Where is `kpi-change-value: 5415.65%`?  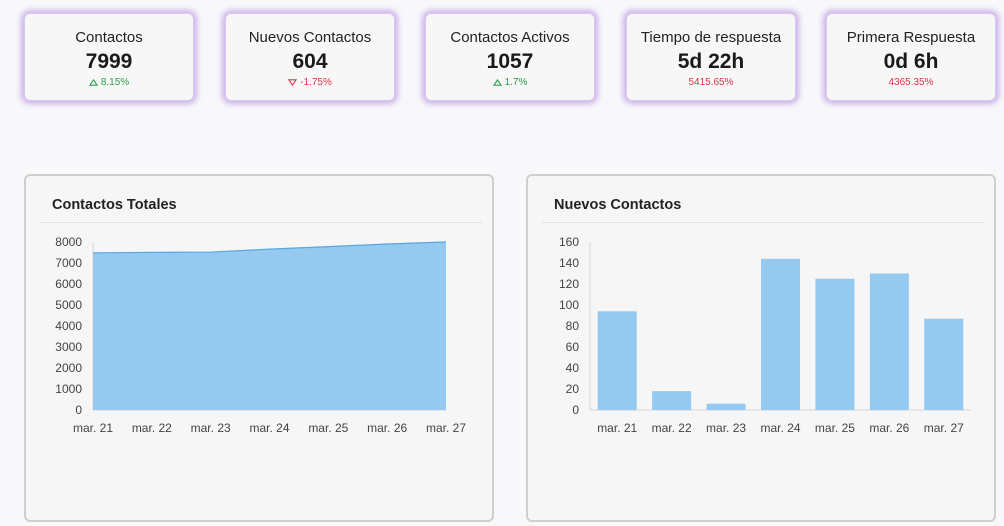
kpi-change-value: 5415.65% is located at coordinates (711, 82).